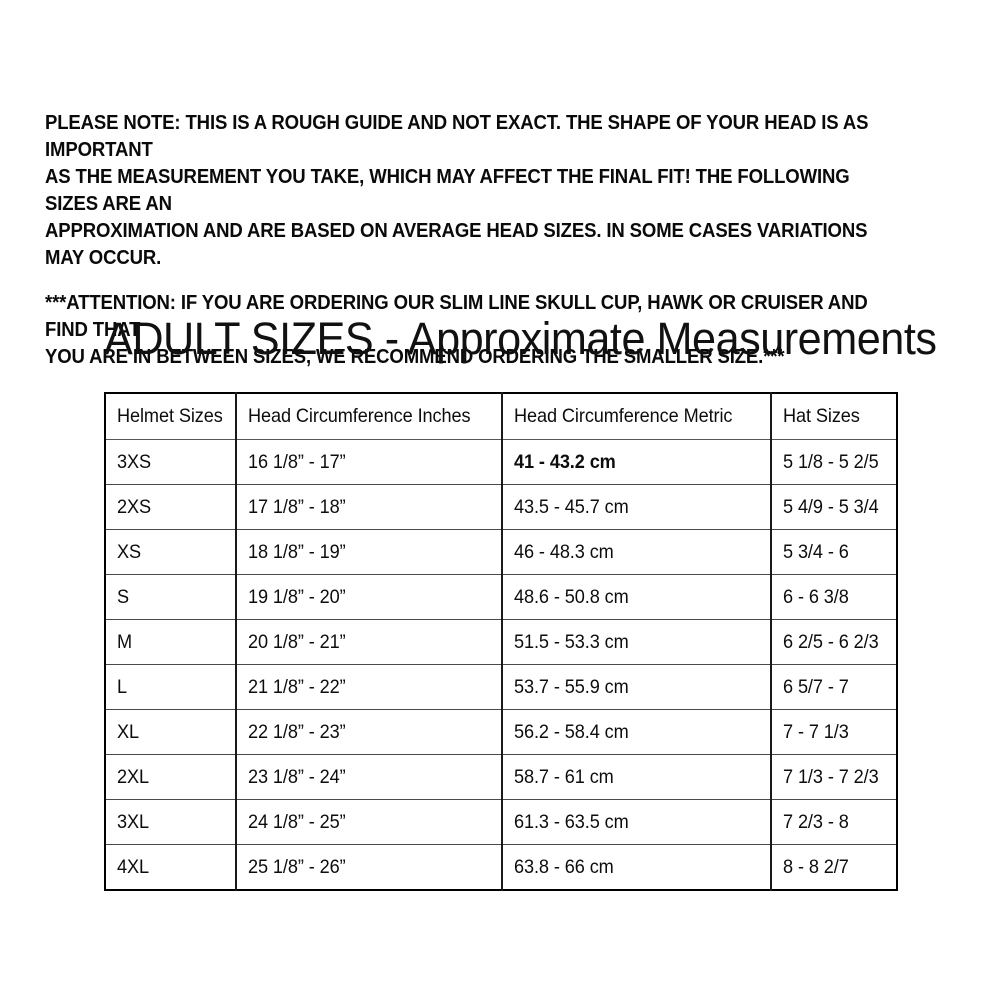 The image size is (1000, 1000). What do you see at coordinates (171, 642) in the screenshot?
I see `cell-helmet-size: M` at bounding box center [171, 642].